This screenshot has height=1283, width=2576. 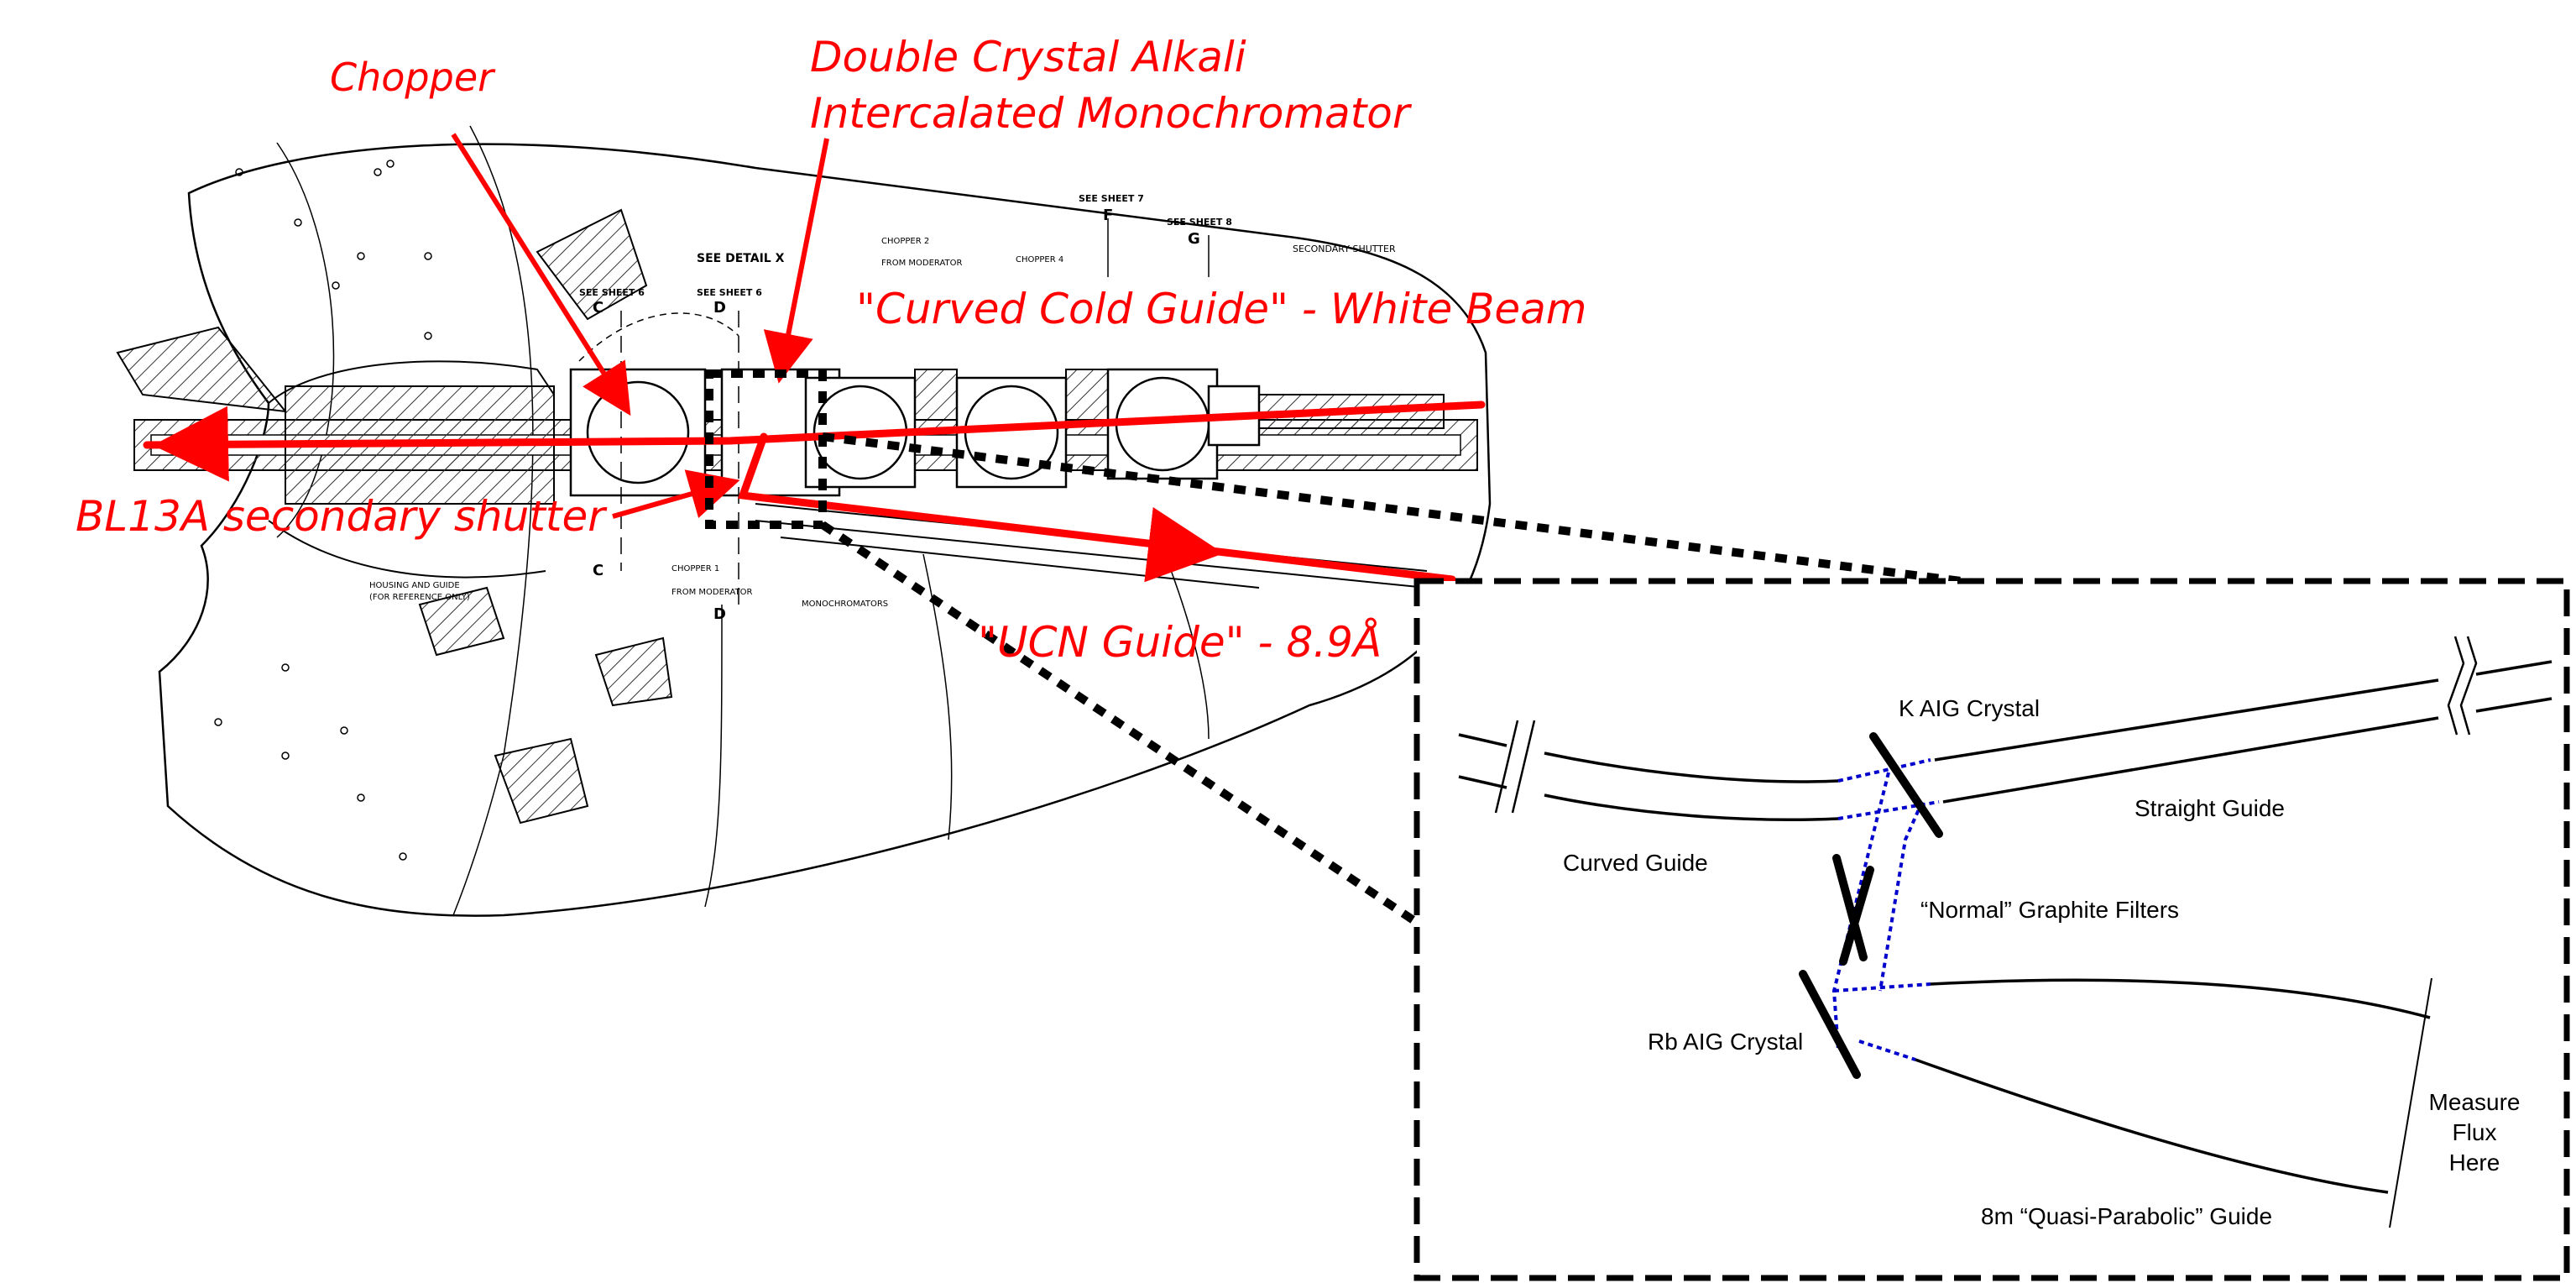 I want to click on parabolic-guide-upper, so click(x=2180, y=998).